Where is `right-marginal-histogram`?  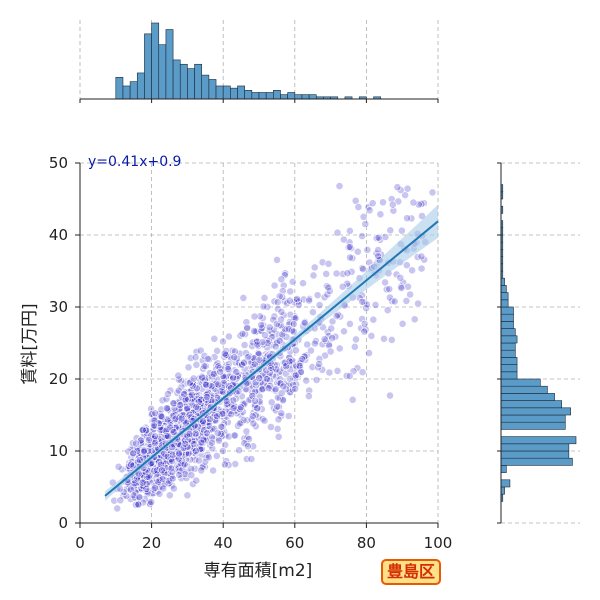 right-marginal-histogram is located at coordinates (538, 343).